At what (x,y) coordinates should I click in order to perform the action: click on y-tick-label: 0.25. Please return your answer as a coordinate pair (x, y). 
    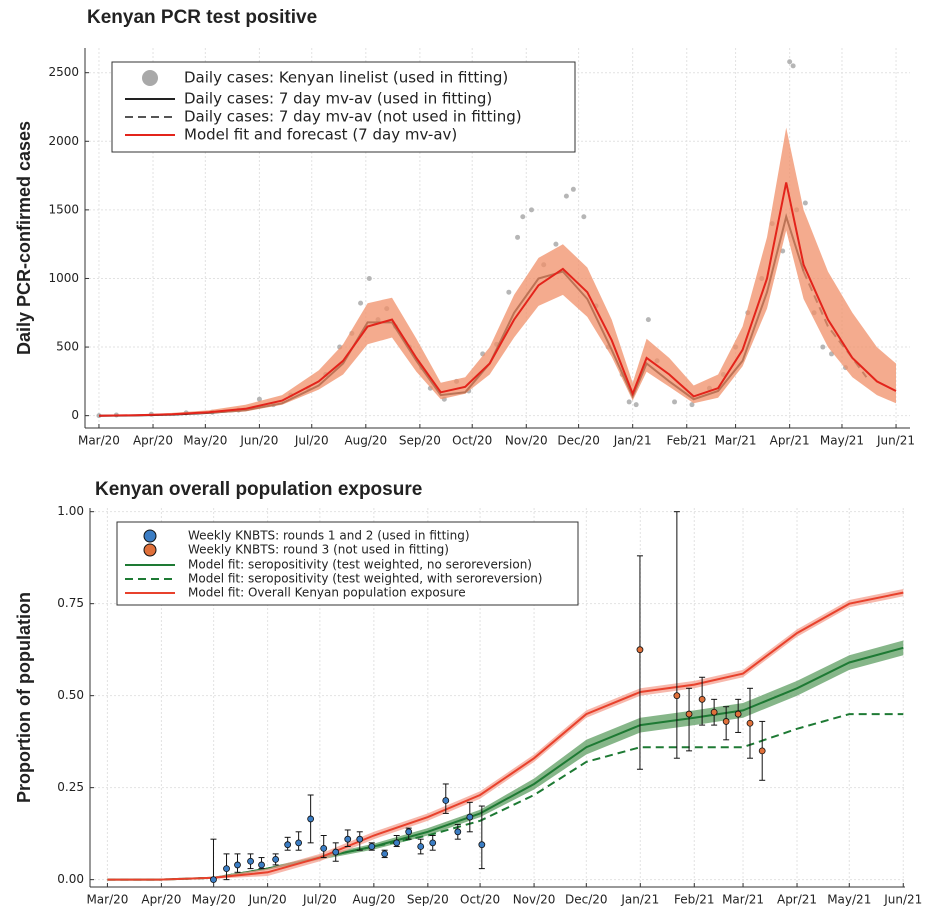
    Looking at the image, I should click on (70, 787).